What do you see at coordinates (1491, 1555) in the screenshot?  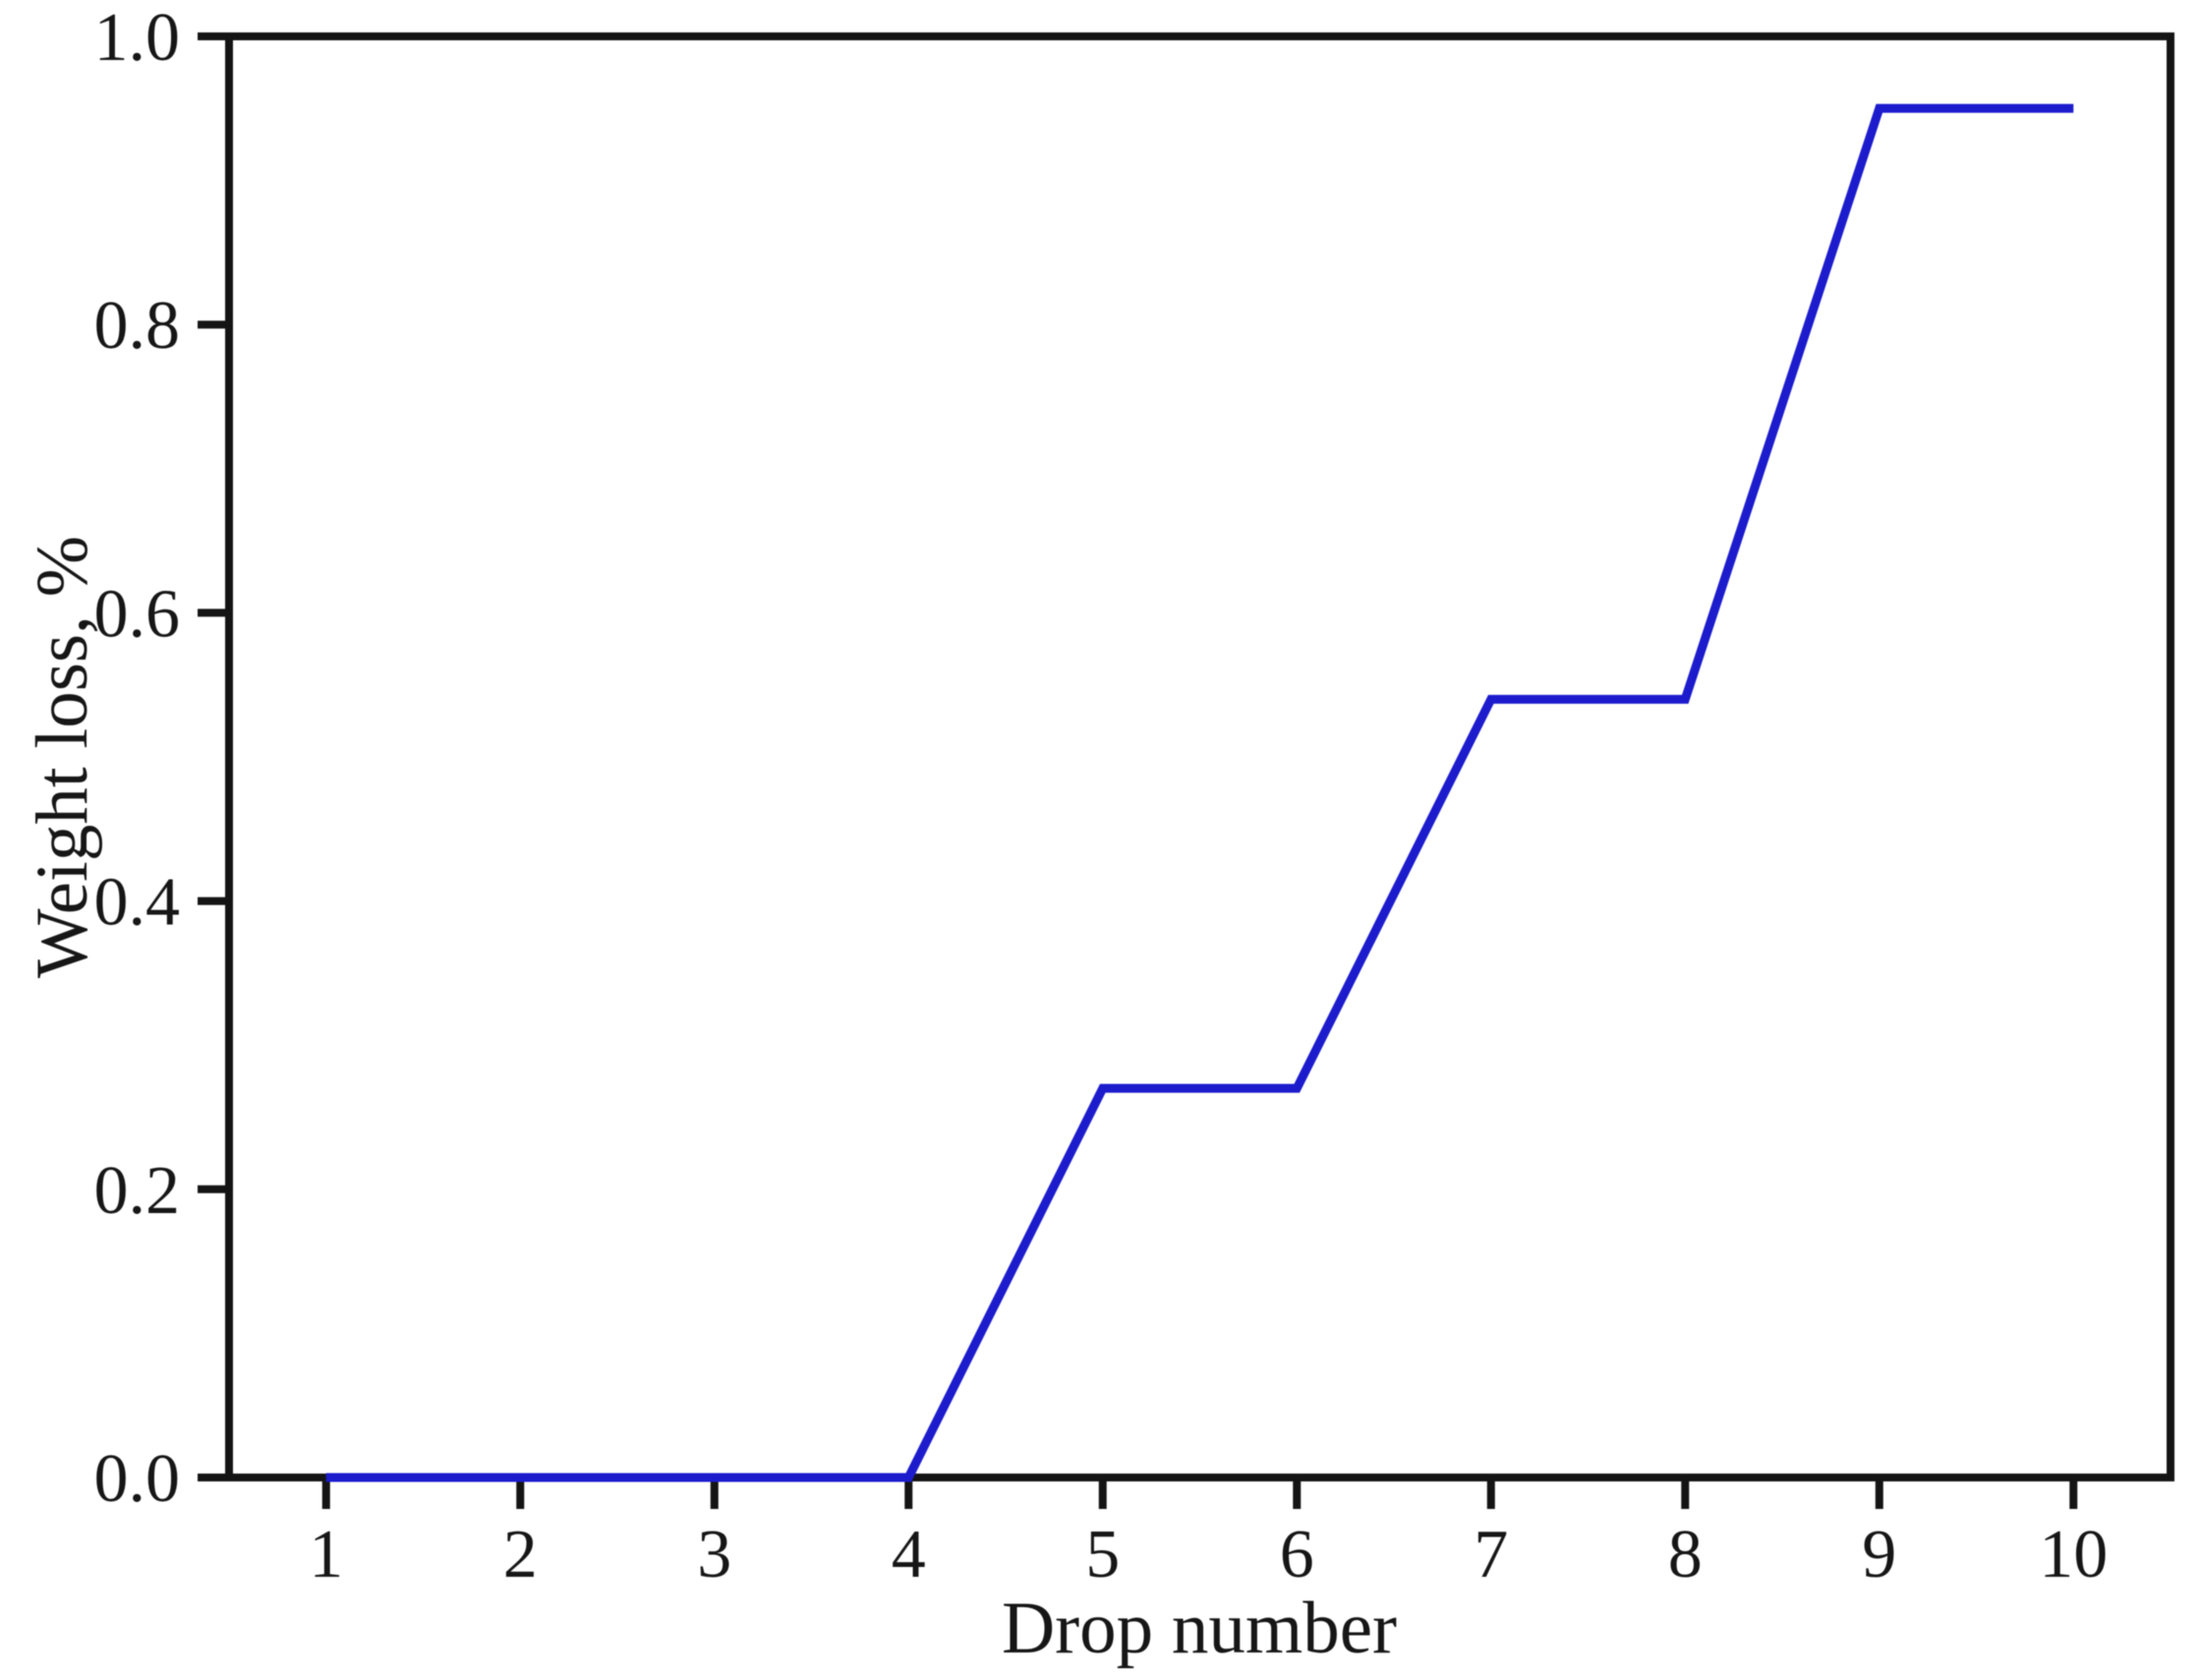 I see `x-tick-label: 7` at bounding box center [1491, 1555].